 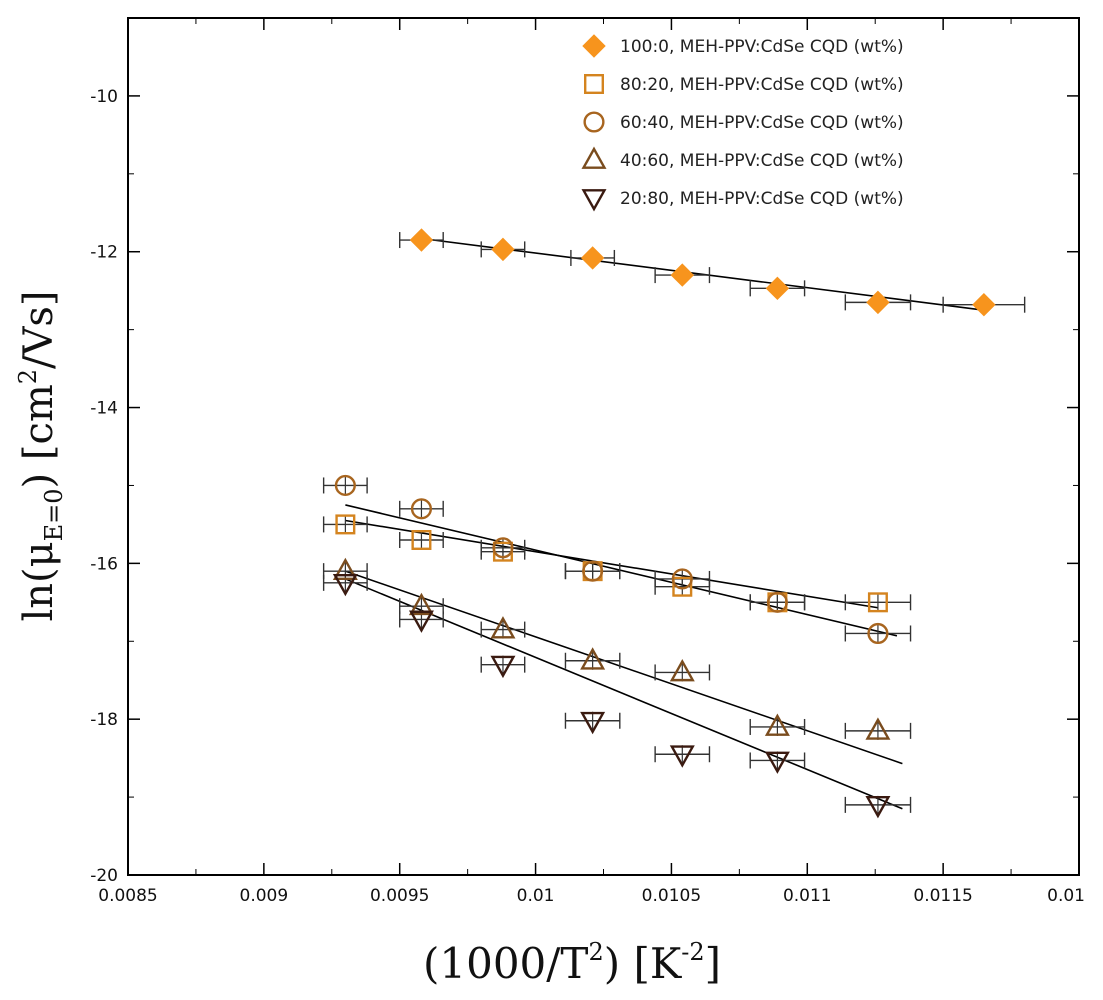 I want to click on x-tick-label: 0.0085, so click(x=127, y=896).